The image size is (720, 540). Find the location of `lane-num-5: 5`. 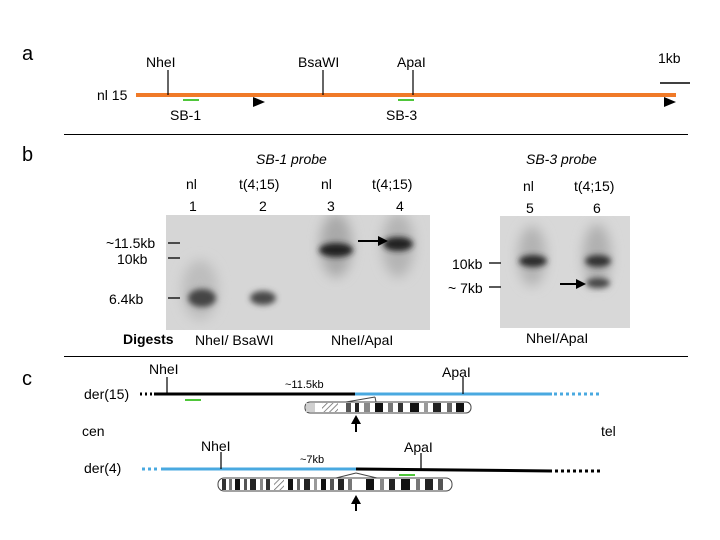

lane-num-5: 5 is located at coordinates (530, 208).